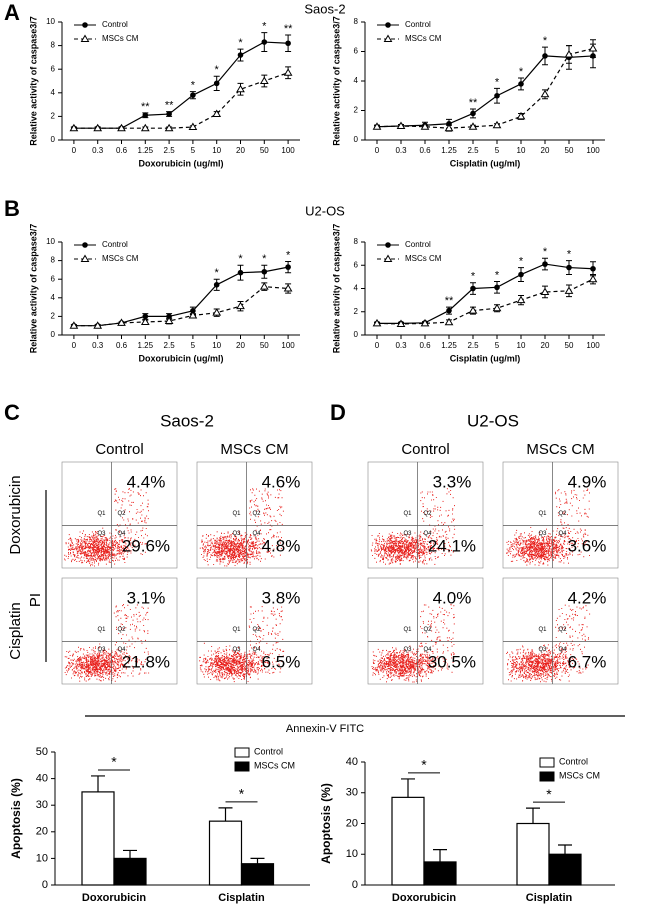 This screenshot has height=912, width=650. Describe the element at coordinates (326, 823) in the screenshot. I see `y-axis-label: Apoptosis (%)` at that location.